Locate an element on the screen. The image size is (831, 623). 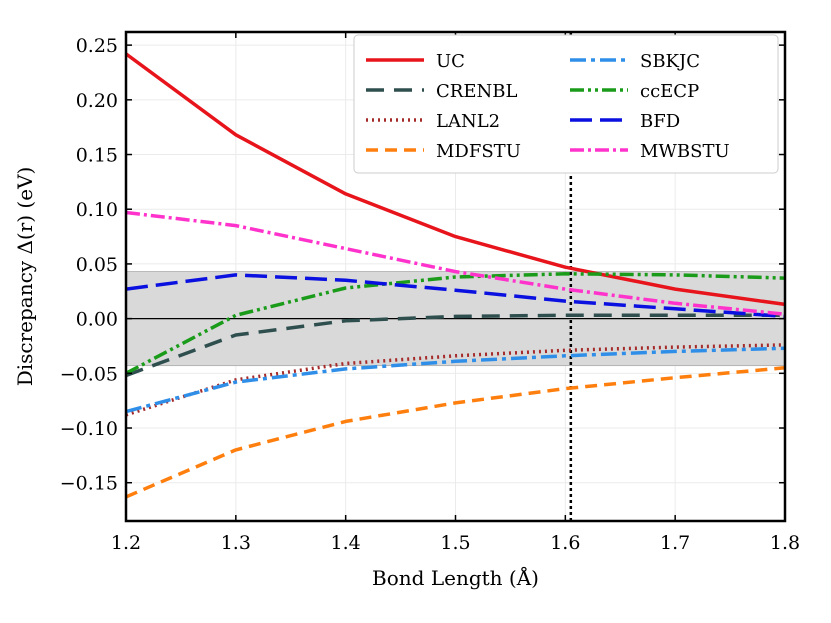
series-line-bfd is located at coordinates (455, 296).